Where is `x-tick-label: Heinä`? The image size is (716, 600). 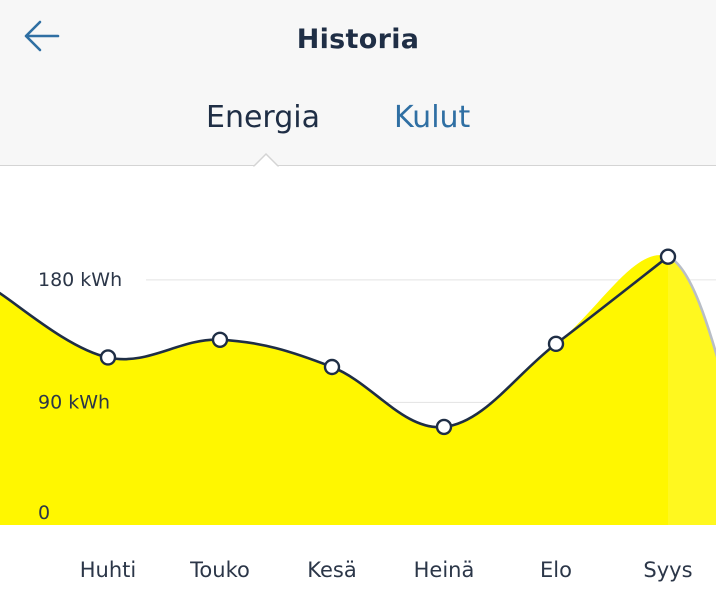 x-tick-label: Heinä is located at coordinates (444, 570).